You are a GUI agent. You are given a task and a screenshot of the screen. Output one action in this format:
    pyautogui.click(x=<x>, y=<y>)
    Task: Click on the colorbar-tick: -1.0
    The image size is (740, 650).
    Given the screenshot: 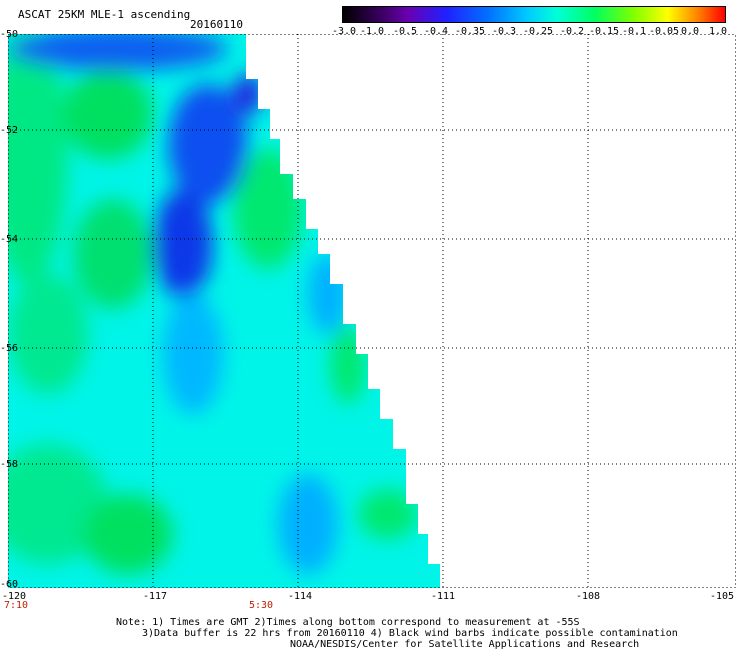 What is the action you would take?
    pyautogui.click(x=372, y=31)
    